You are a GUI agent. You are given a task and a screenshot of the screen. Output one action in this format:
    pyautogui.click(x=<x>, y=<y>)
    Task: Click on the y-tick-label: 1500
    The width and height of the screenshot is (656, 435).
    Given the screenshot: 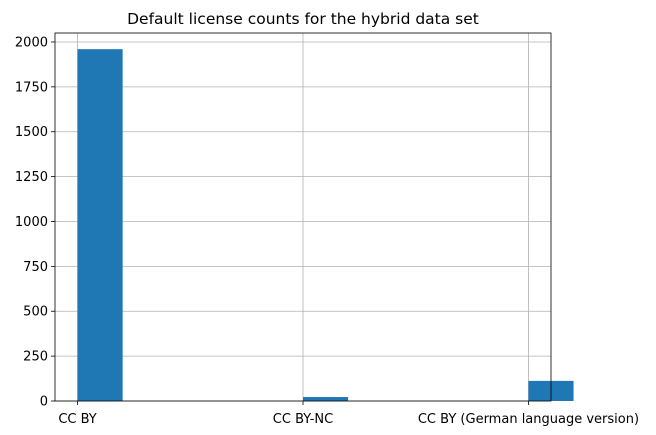 What is the action you would take?
    pyautogui.click(x=31, y=132)
    